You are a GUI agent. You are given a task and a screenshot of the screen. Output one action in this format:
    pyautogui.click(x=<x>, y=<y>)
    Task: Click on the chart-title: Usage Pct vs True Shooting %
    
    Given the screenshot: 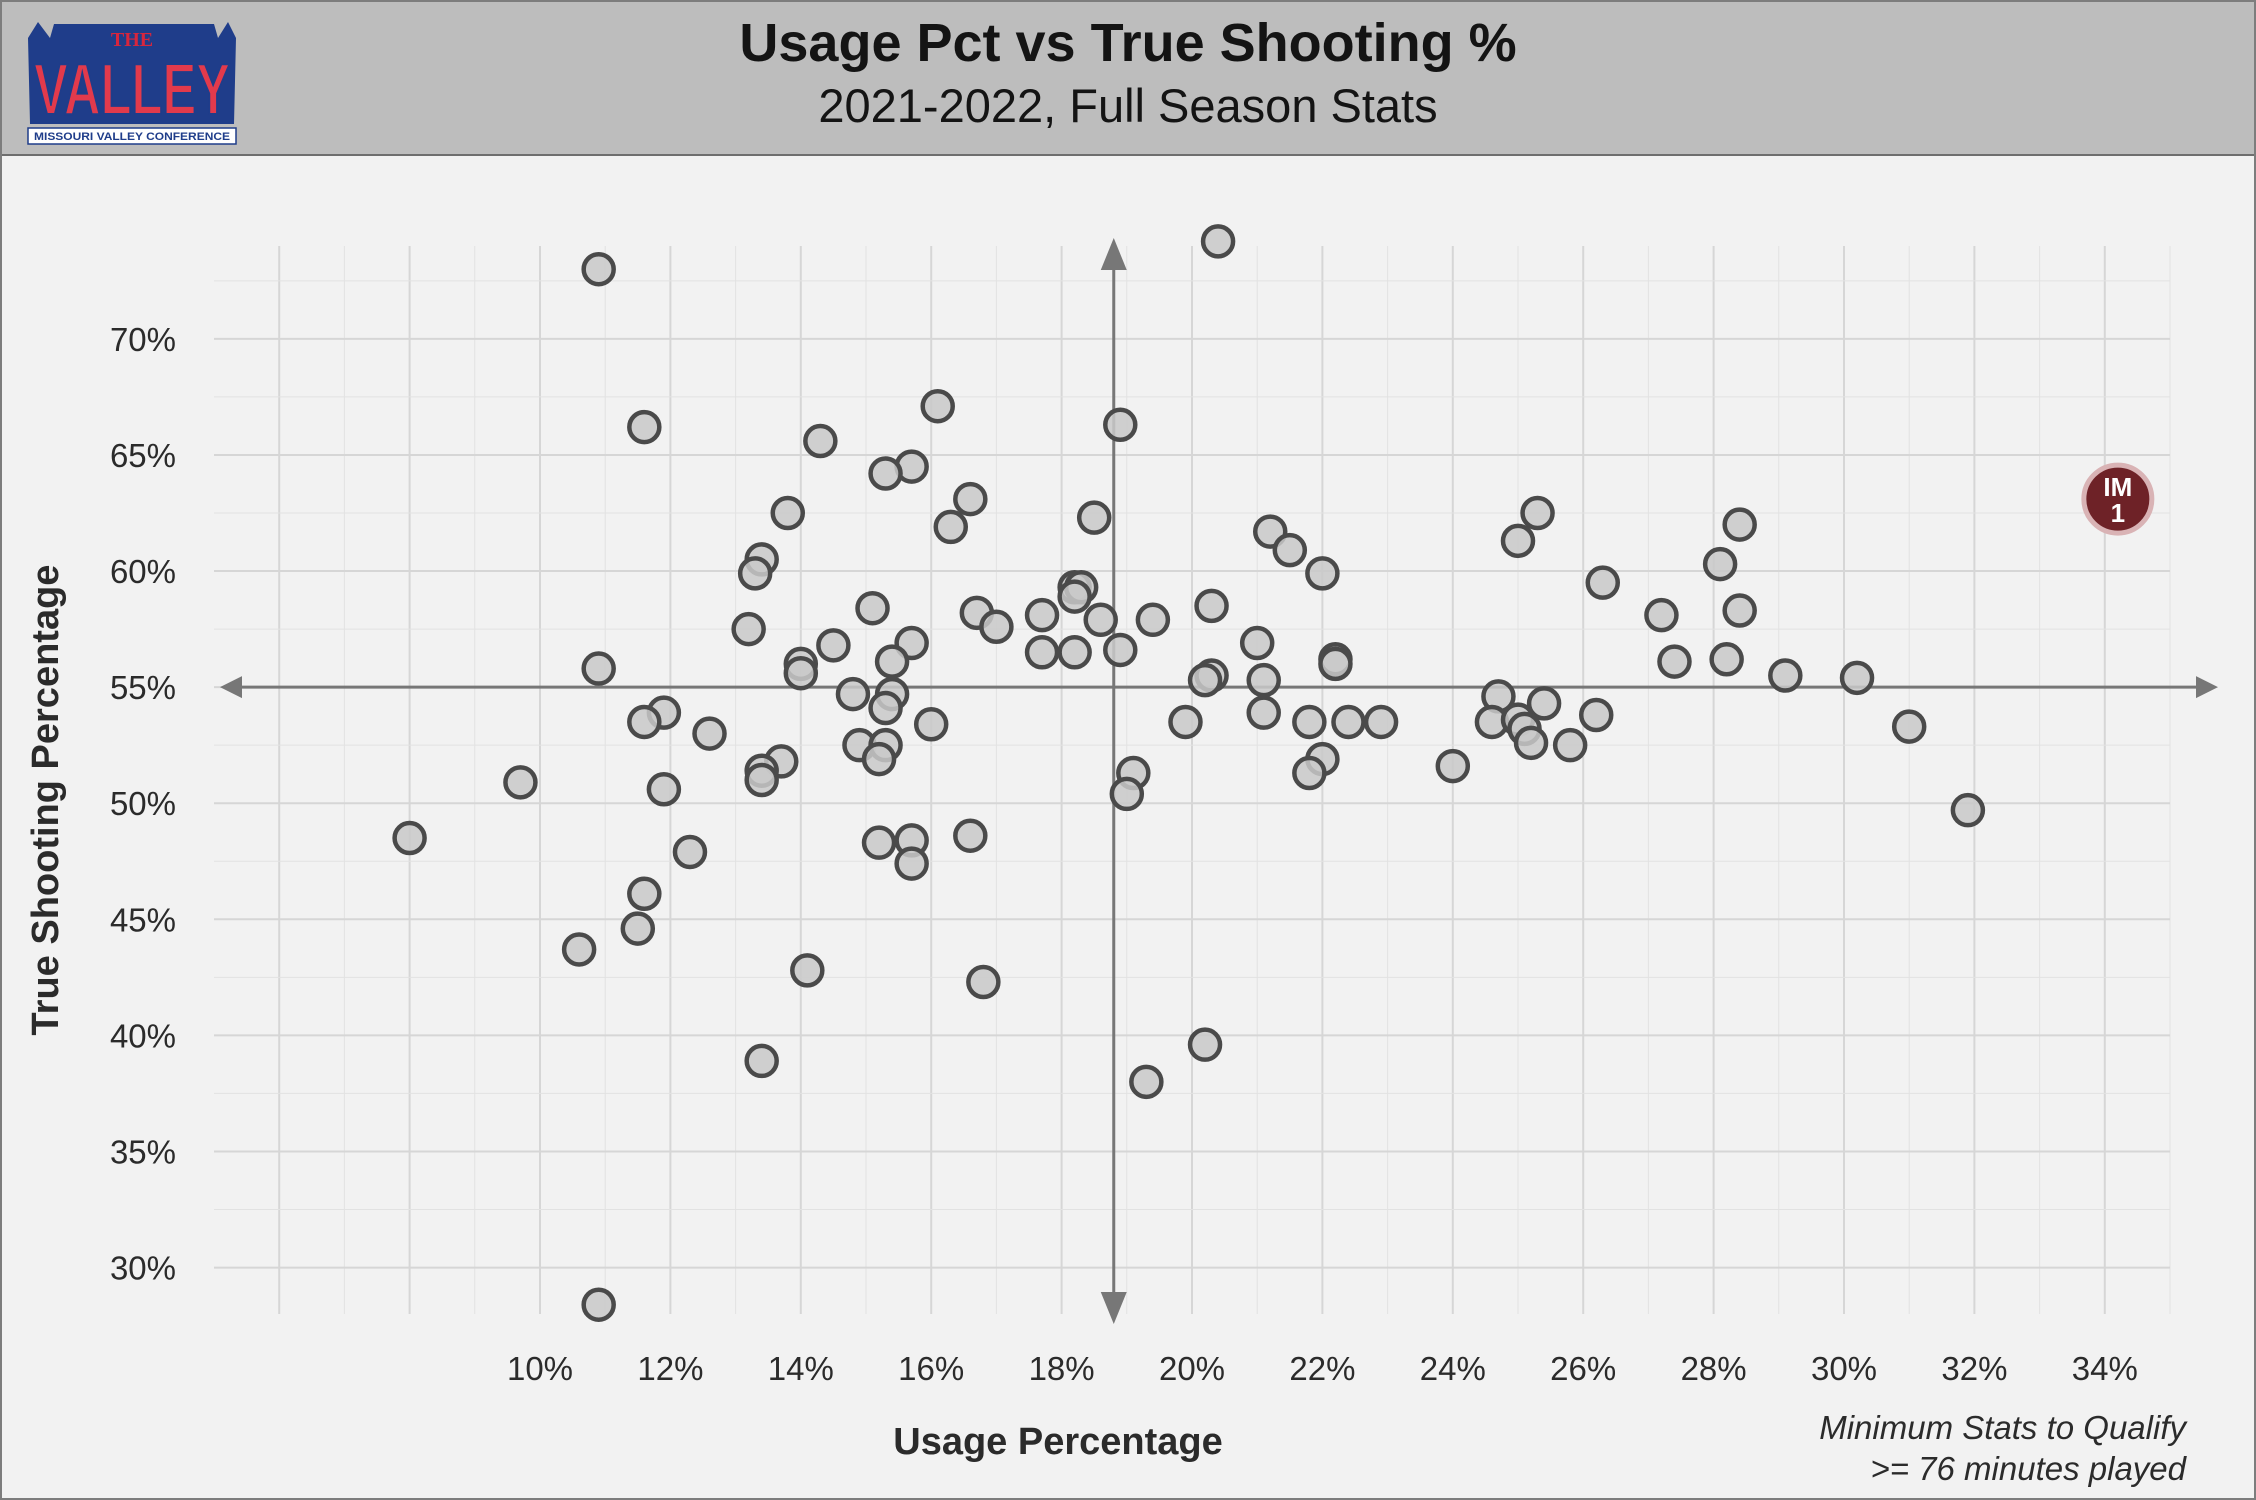 What is the action you would take?
    pyautogui.click(x=1128, y=43)
    